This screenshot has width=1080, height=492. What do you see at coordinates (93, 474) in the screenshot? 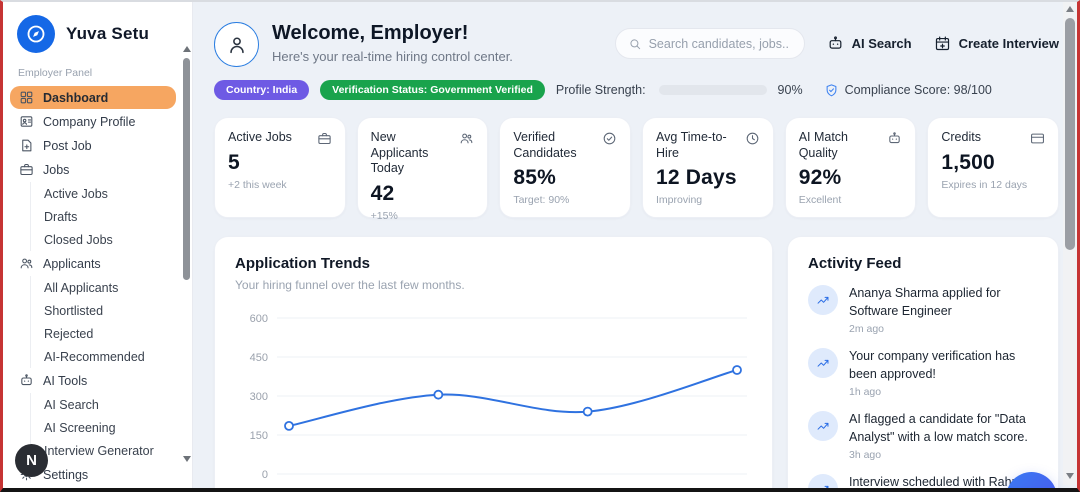
I see `sidebar-item-settings: Settings` at bounding box center [93, 474].